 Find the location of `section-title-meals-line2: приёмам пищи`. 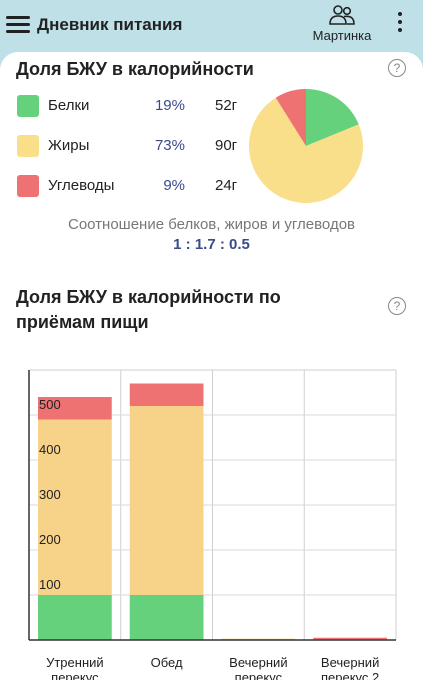

section-title-meals-line2: приёмам пищи is located at coordinates (82, 322).